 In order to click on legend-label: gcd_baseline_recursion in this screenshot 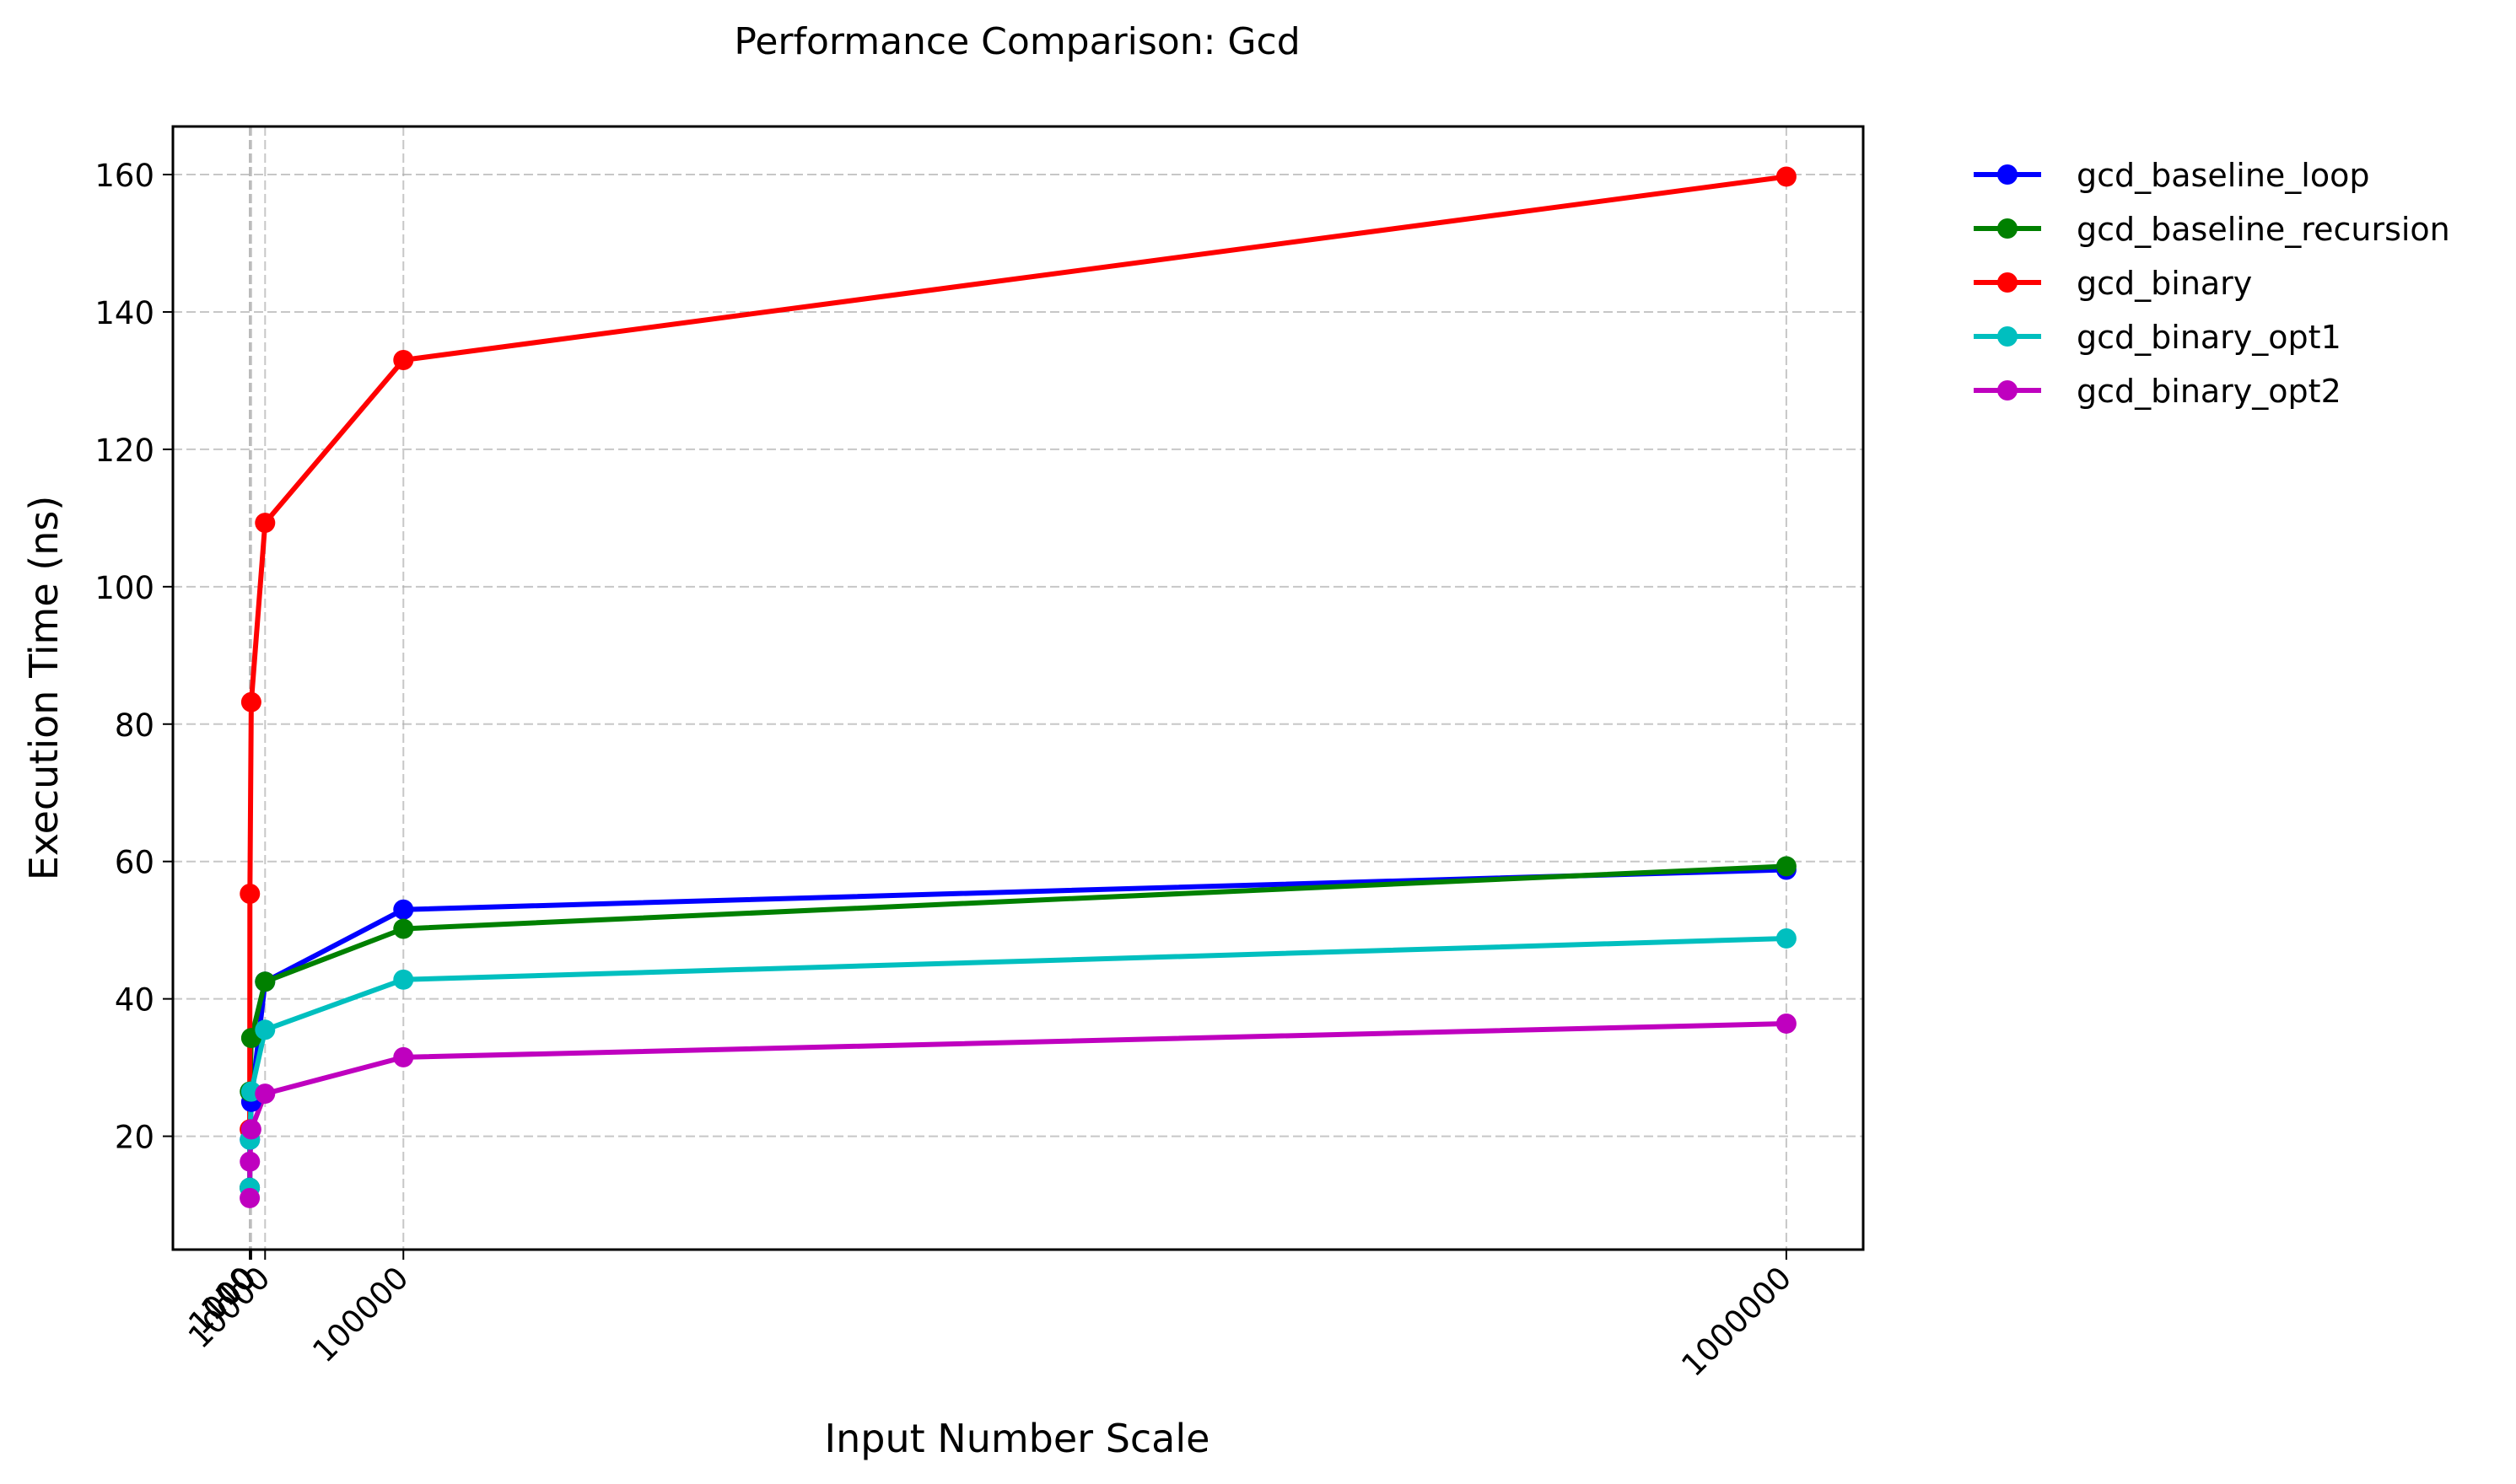, I will do `click(2263, 229)`.